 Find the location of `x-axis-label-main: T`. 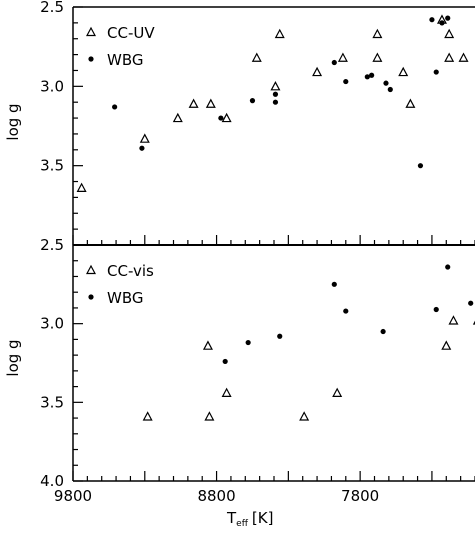

x-axis-label-main: T is located at coordinates (231, 518).